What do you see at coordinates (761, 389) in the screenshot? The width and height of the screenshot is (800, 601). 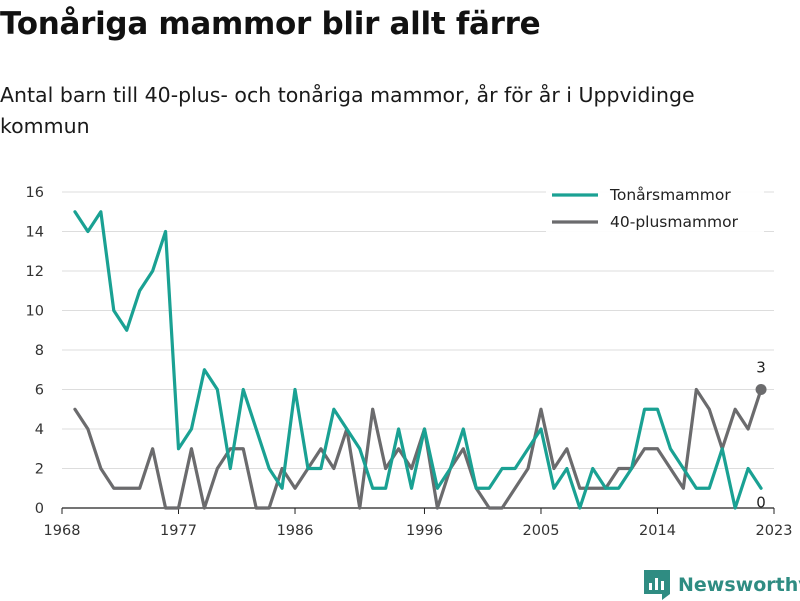 I see `end-point-40-plusmammor` at bounding box center [761, 389].